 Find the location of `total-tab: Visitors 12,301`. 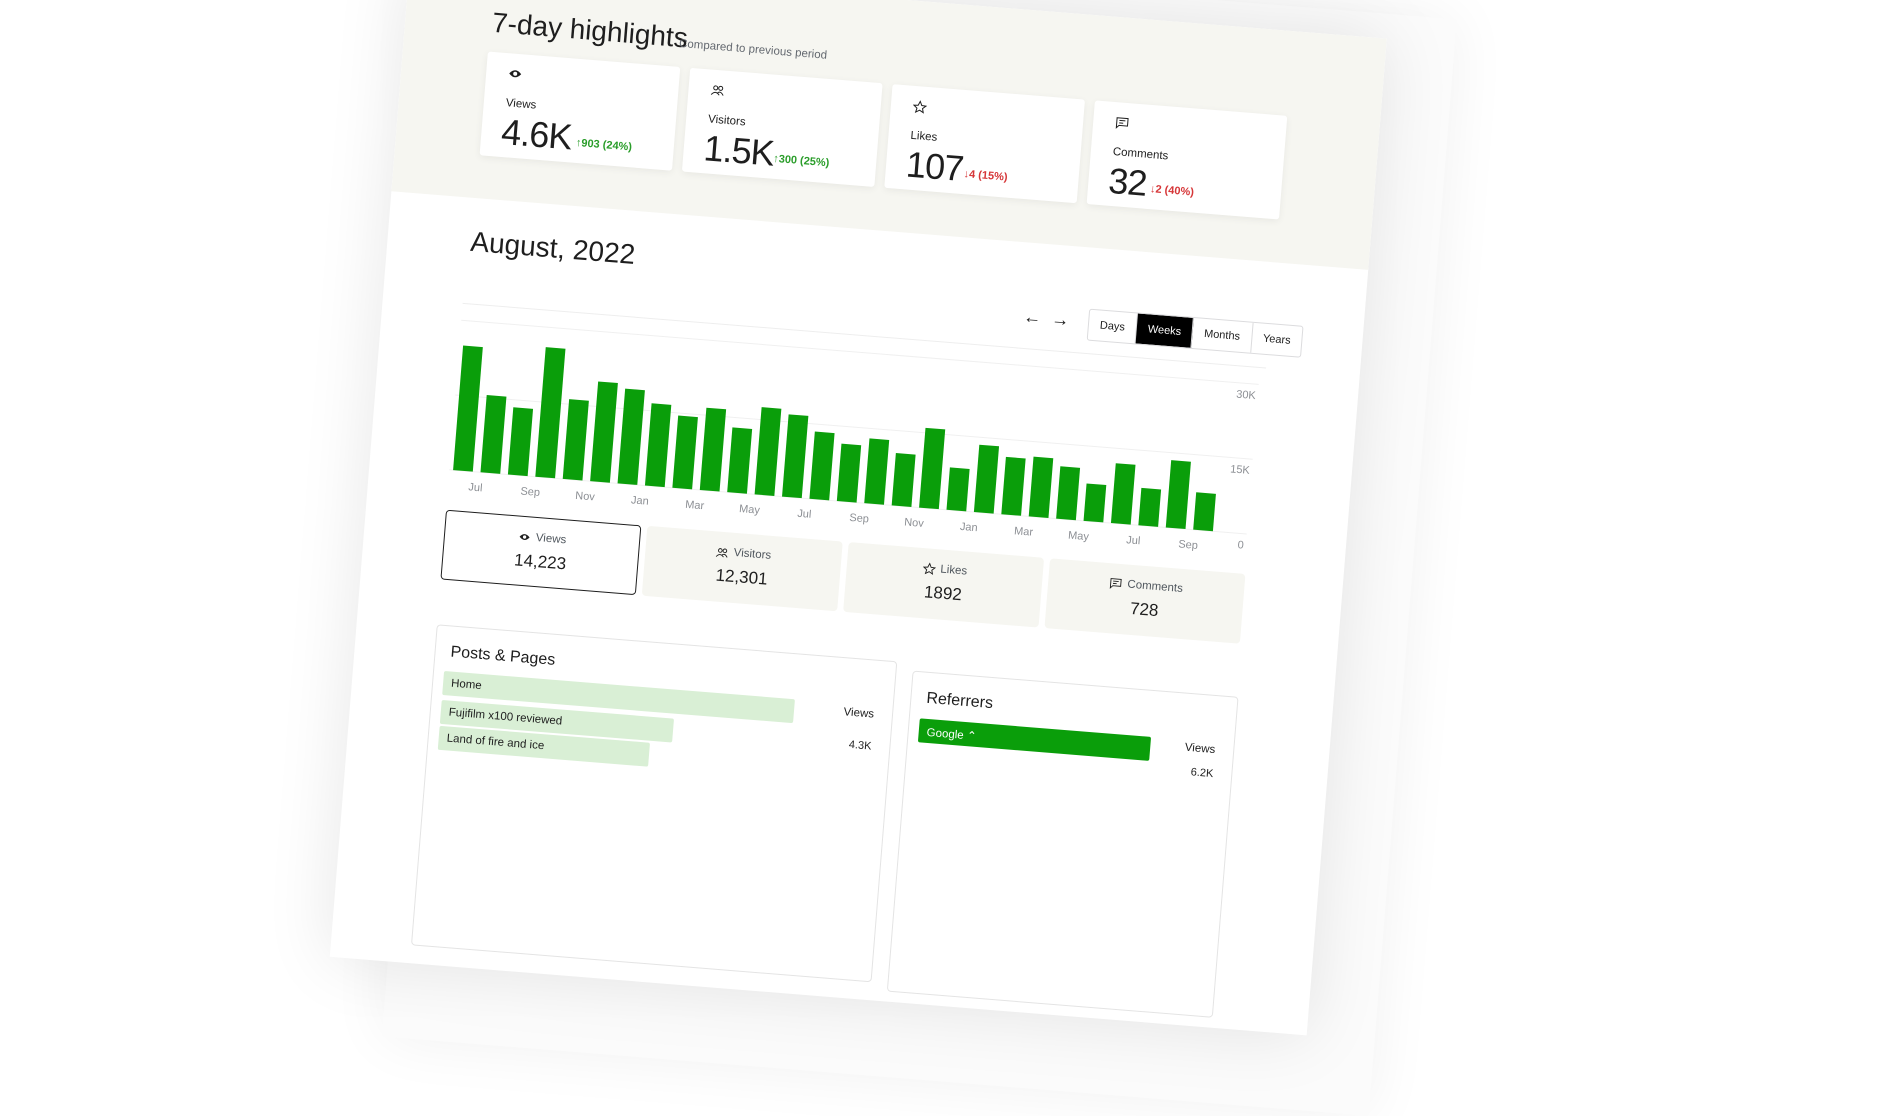

total-tab: Visitors 12,301 is located at coordinates (742, 568).